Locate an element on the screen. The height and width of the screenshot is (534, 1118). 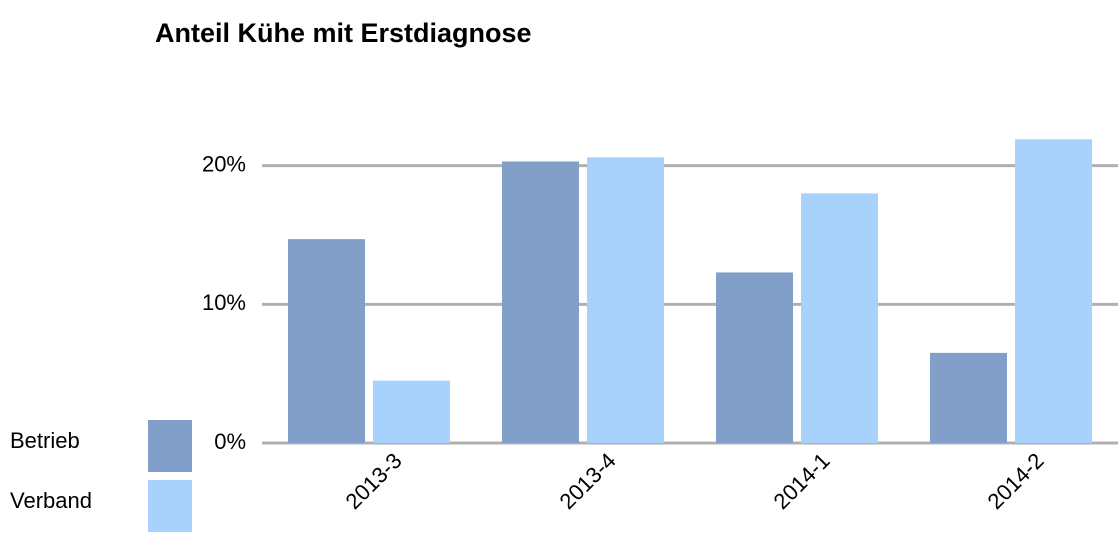
x-tick-label: 2013-4 is located at coordinates (588, 481).